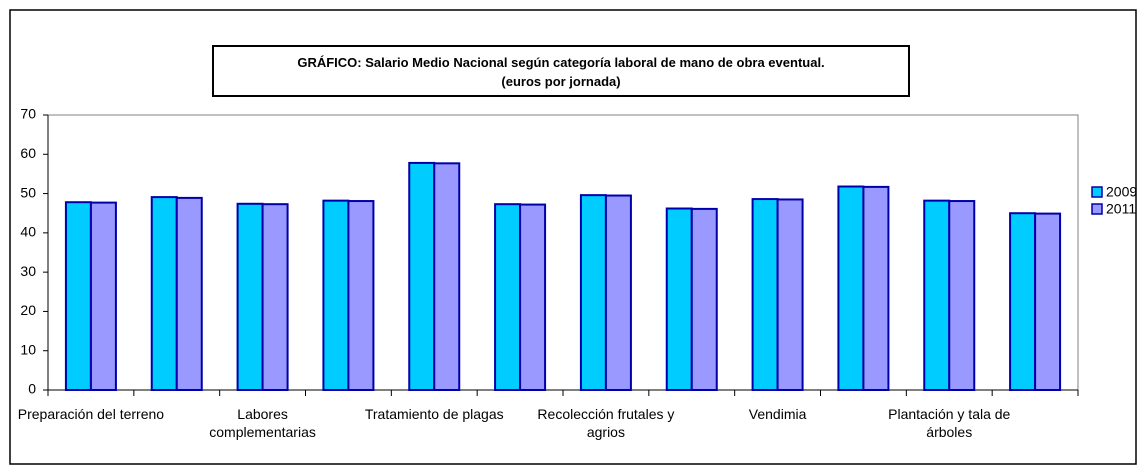  I want to click on x-tick-label: Vendimia, so click(777, 414).